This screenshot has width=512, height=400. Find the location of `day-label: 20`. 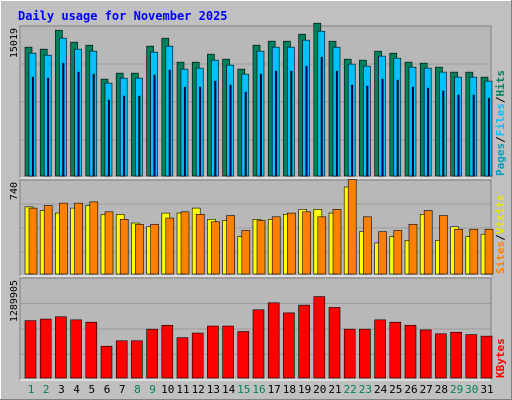

day-label: 20 is located at coordinates (319, 389).